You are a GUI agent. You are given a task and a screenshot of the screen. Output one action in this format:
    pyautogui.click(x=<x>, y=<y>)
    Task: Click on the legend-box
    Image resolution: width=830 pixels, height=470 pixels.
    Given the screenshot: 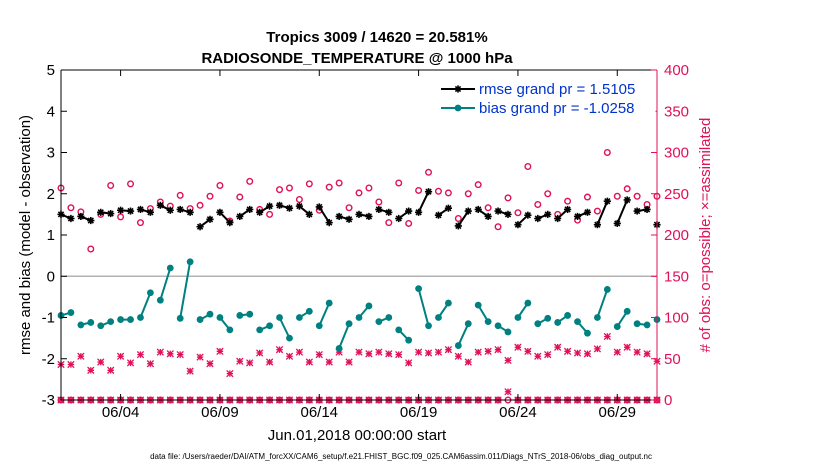 What is the action you would take?
    pyautogui.click(x=546, y=99)
    